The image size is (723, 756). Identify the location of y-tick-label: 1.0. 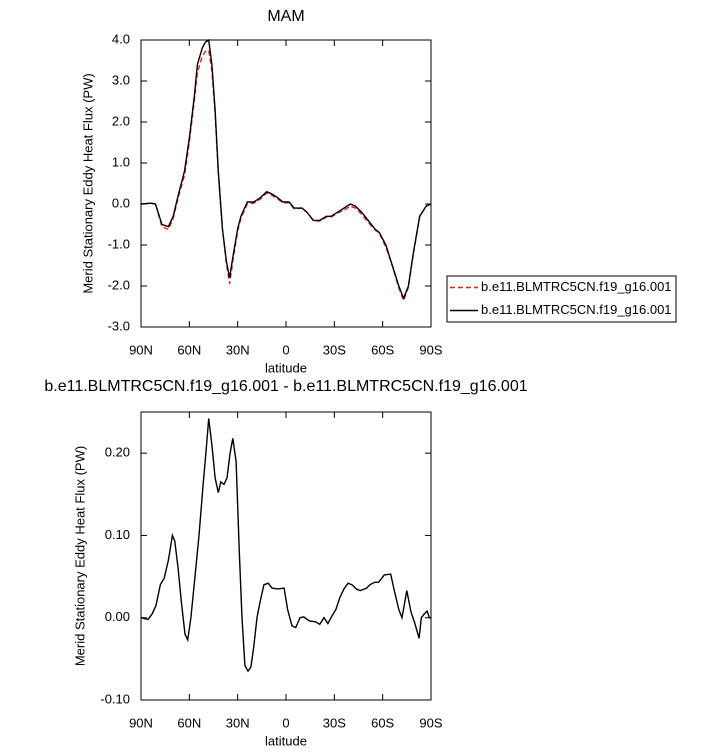
(121, 161).